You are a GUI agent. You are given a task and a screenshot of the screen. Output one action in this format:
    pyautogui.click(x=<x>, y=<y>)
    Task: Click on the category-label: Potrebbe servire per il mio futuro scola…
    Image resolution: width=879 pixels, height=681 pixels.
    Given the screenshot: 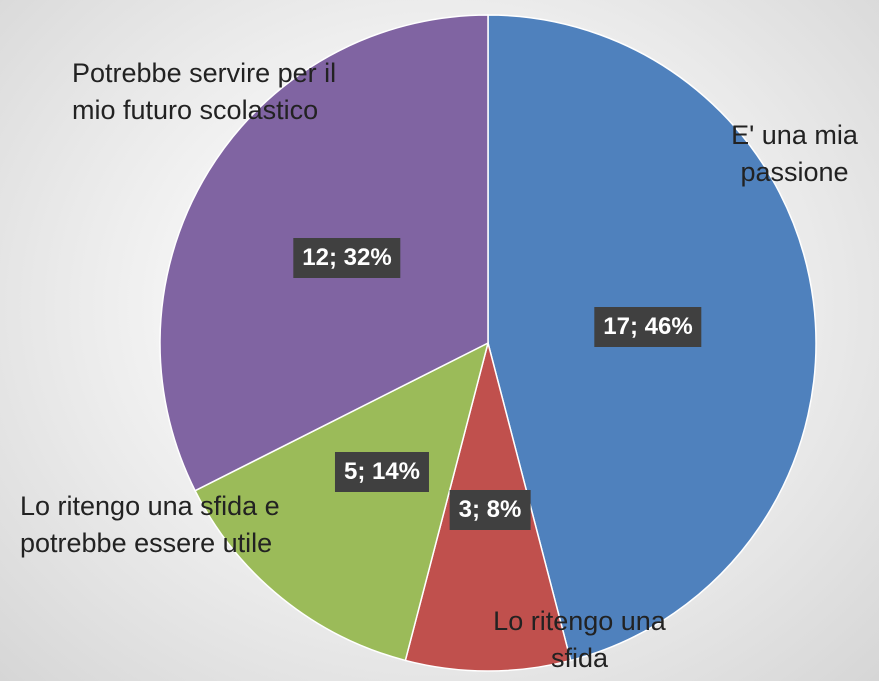 What is the action you would take?
    pyautogui.click(x=204, y=91)
    